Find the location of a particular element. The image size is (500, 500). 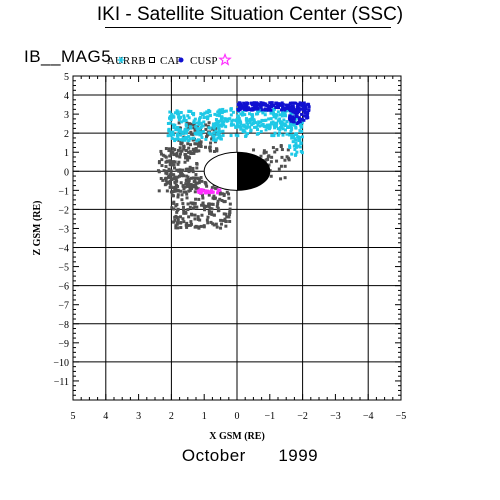

legend-label-rb: RB is located at coordinates (138, 61).